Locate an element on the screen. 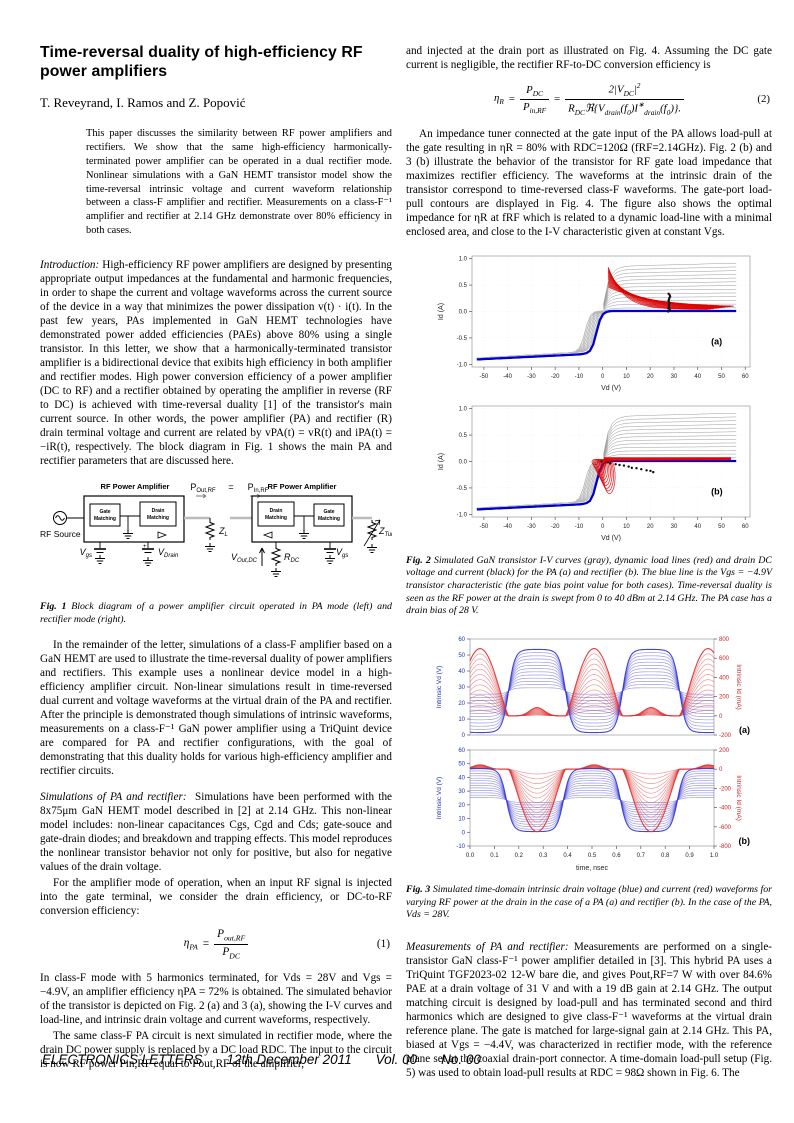 The height and width of the screenshot is (1123, 794). svg-text: 0.4 is located at coordinates (567, 856).